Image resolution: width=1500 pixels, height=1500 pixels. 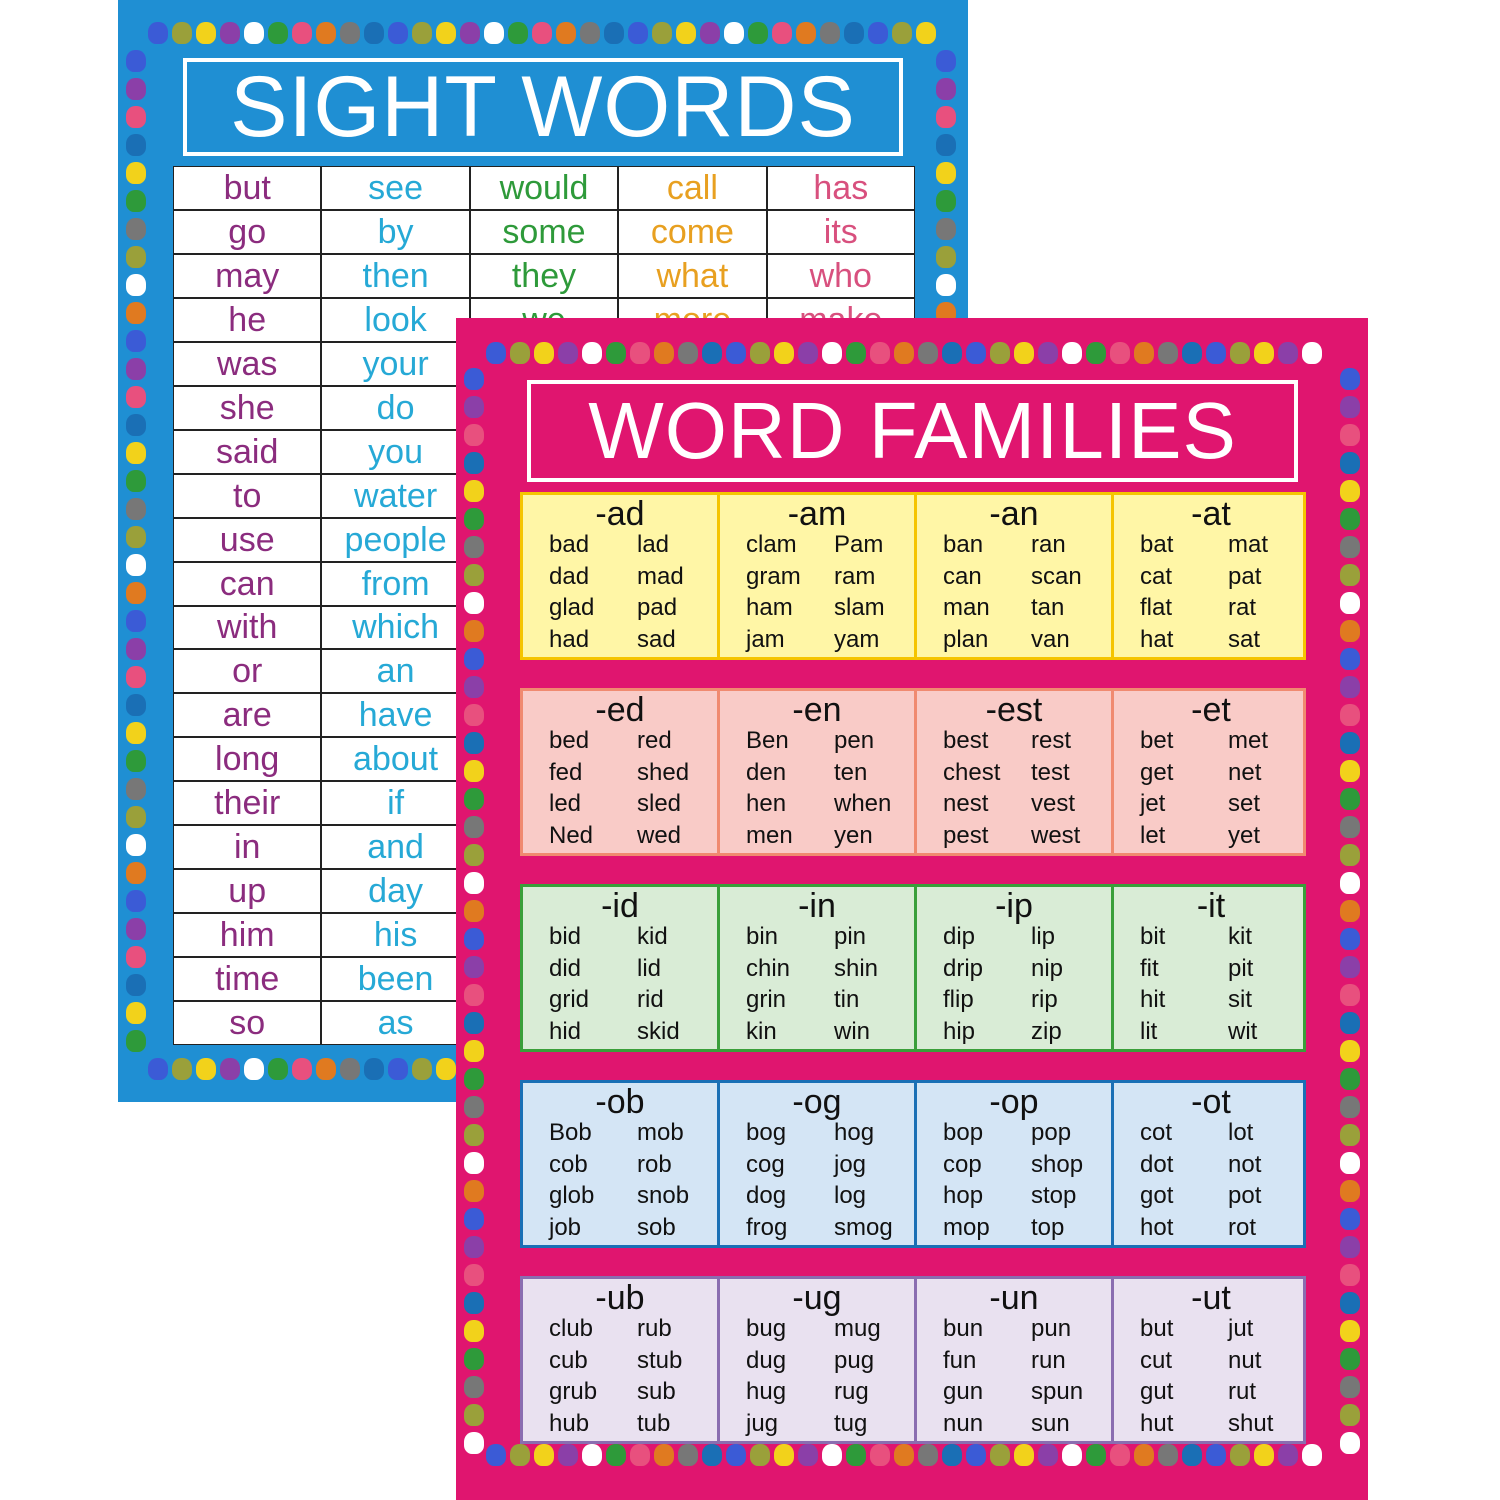 What do you see at coordinates (395, 671) in the screenshot?
I see `sight-word-cell: an` at bounding box center [395, 671].